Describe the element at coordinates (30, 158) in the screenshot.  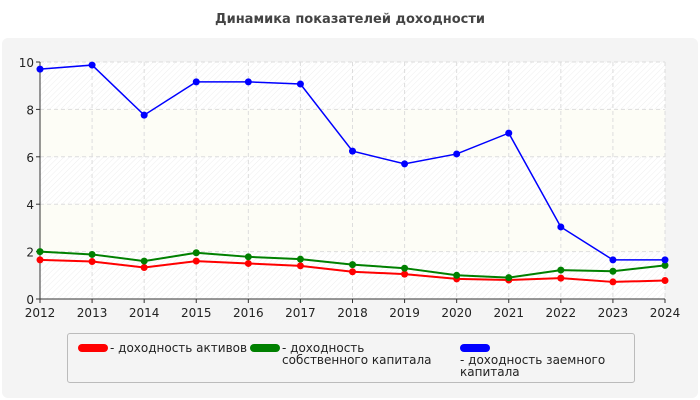
I see `y-tick-label: 6` at that location.